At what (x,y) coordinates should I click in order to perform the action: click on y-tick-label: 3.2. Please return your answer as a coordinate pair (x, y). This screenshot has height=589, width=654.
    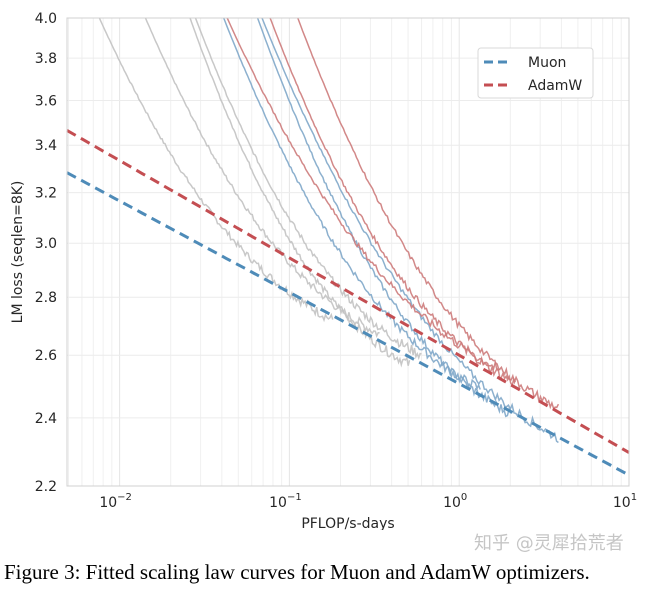
    Looking at the image, I should click on (46, 194).